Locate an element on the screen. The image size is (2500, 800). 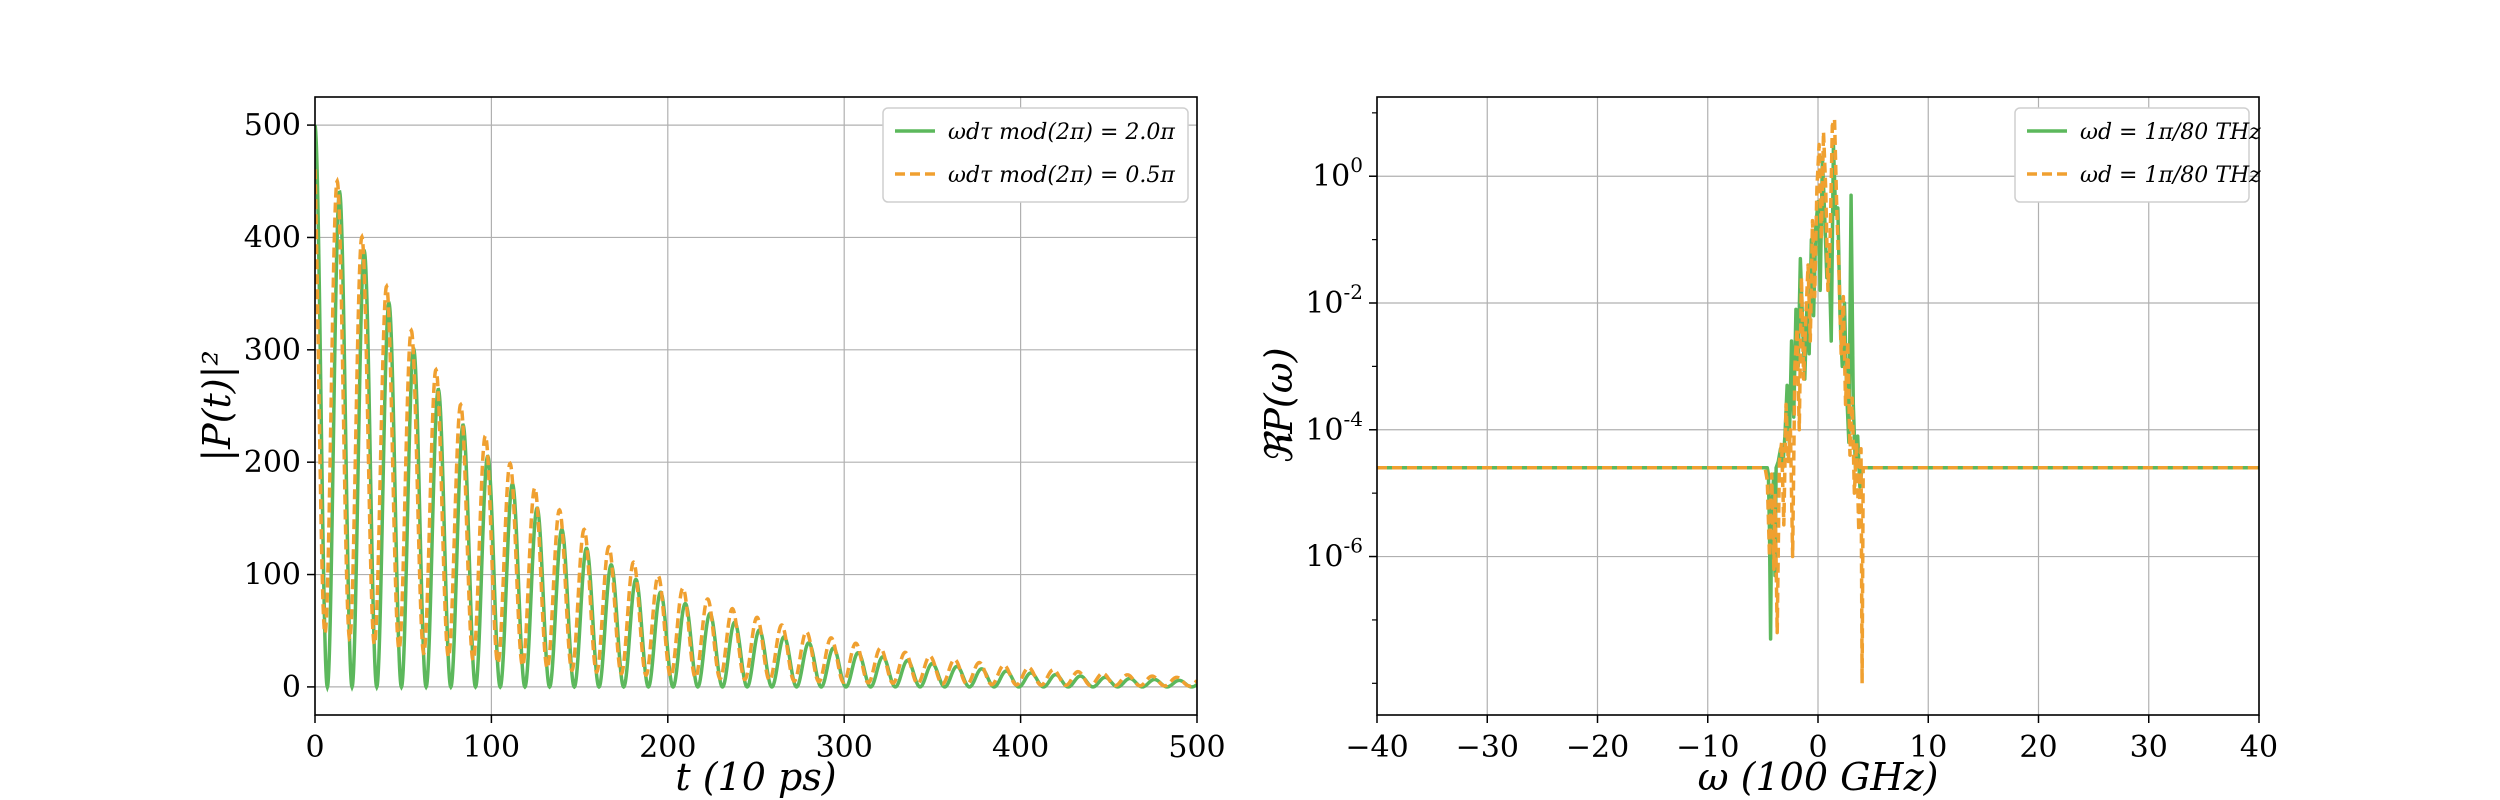
time-plot-y-label: |P(t)|² is located at coordinates (217, 405).